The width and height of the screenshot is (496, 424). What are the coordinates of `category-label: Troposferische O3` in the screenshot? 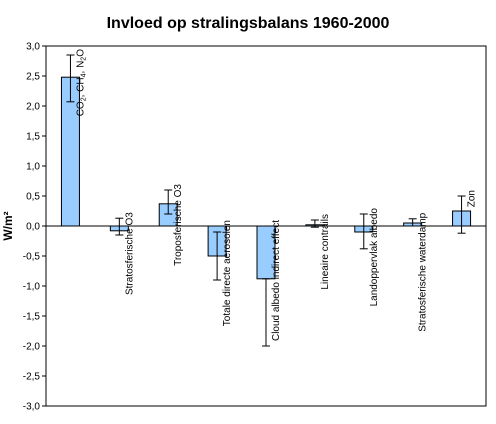 It's located at (178, 225).